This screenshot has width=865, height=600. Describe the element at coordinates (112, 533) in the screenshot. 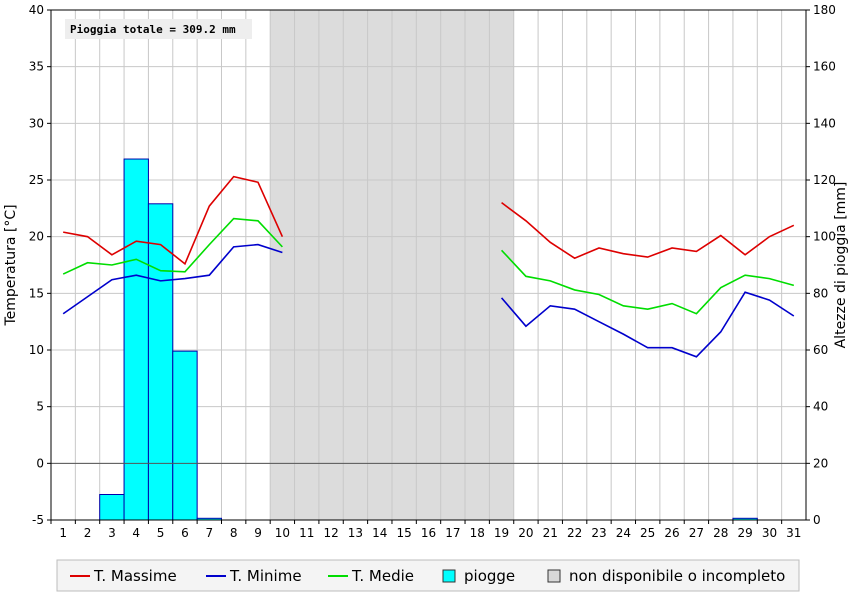

I see `x-tick-label: 3` at that location.